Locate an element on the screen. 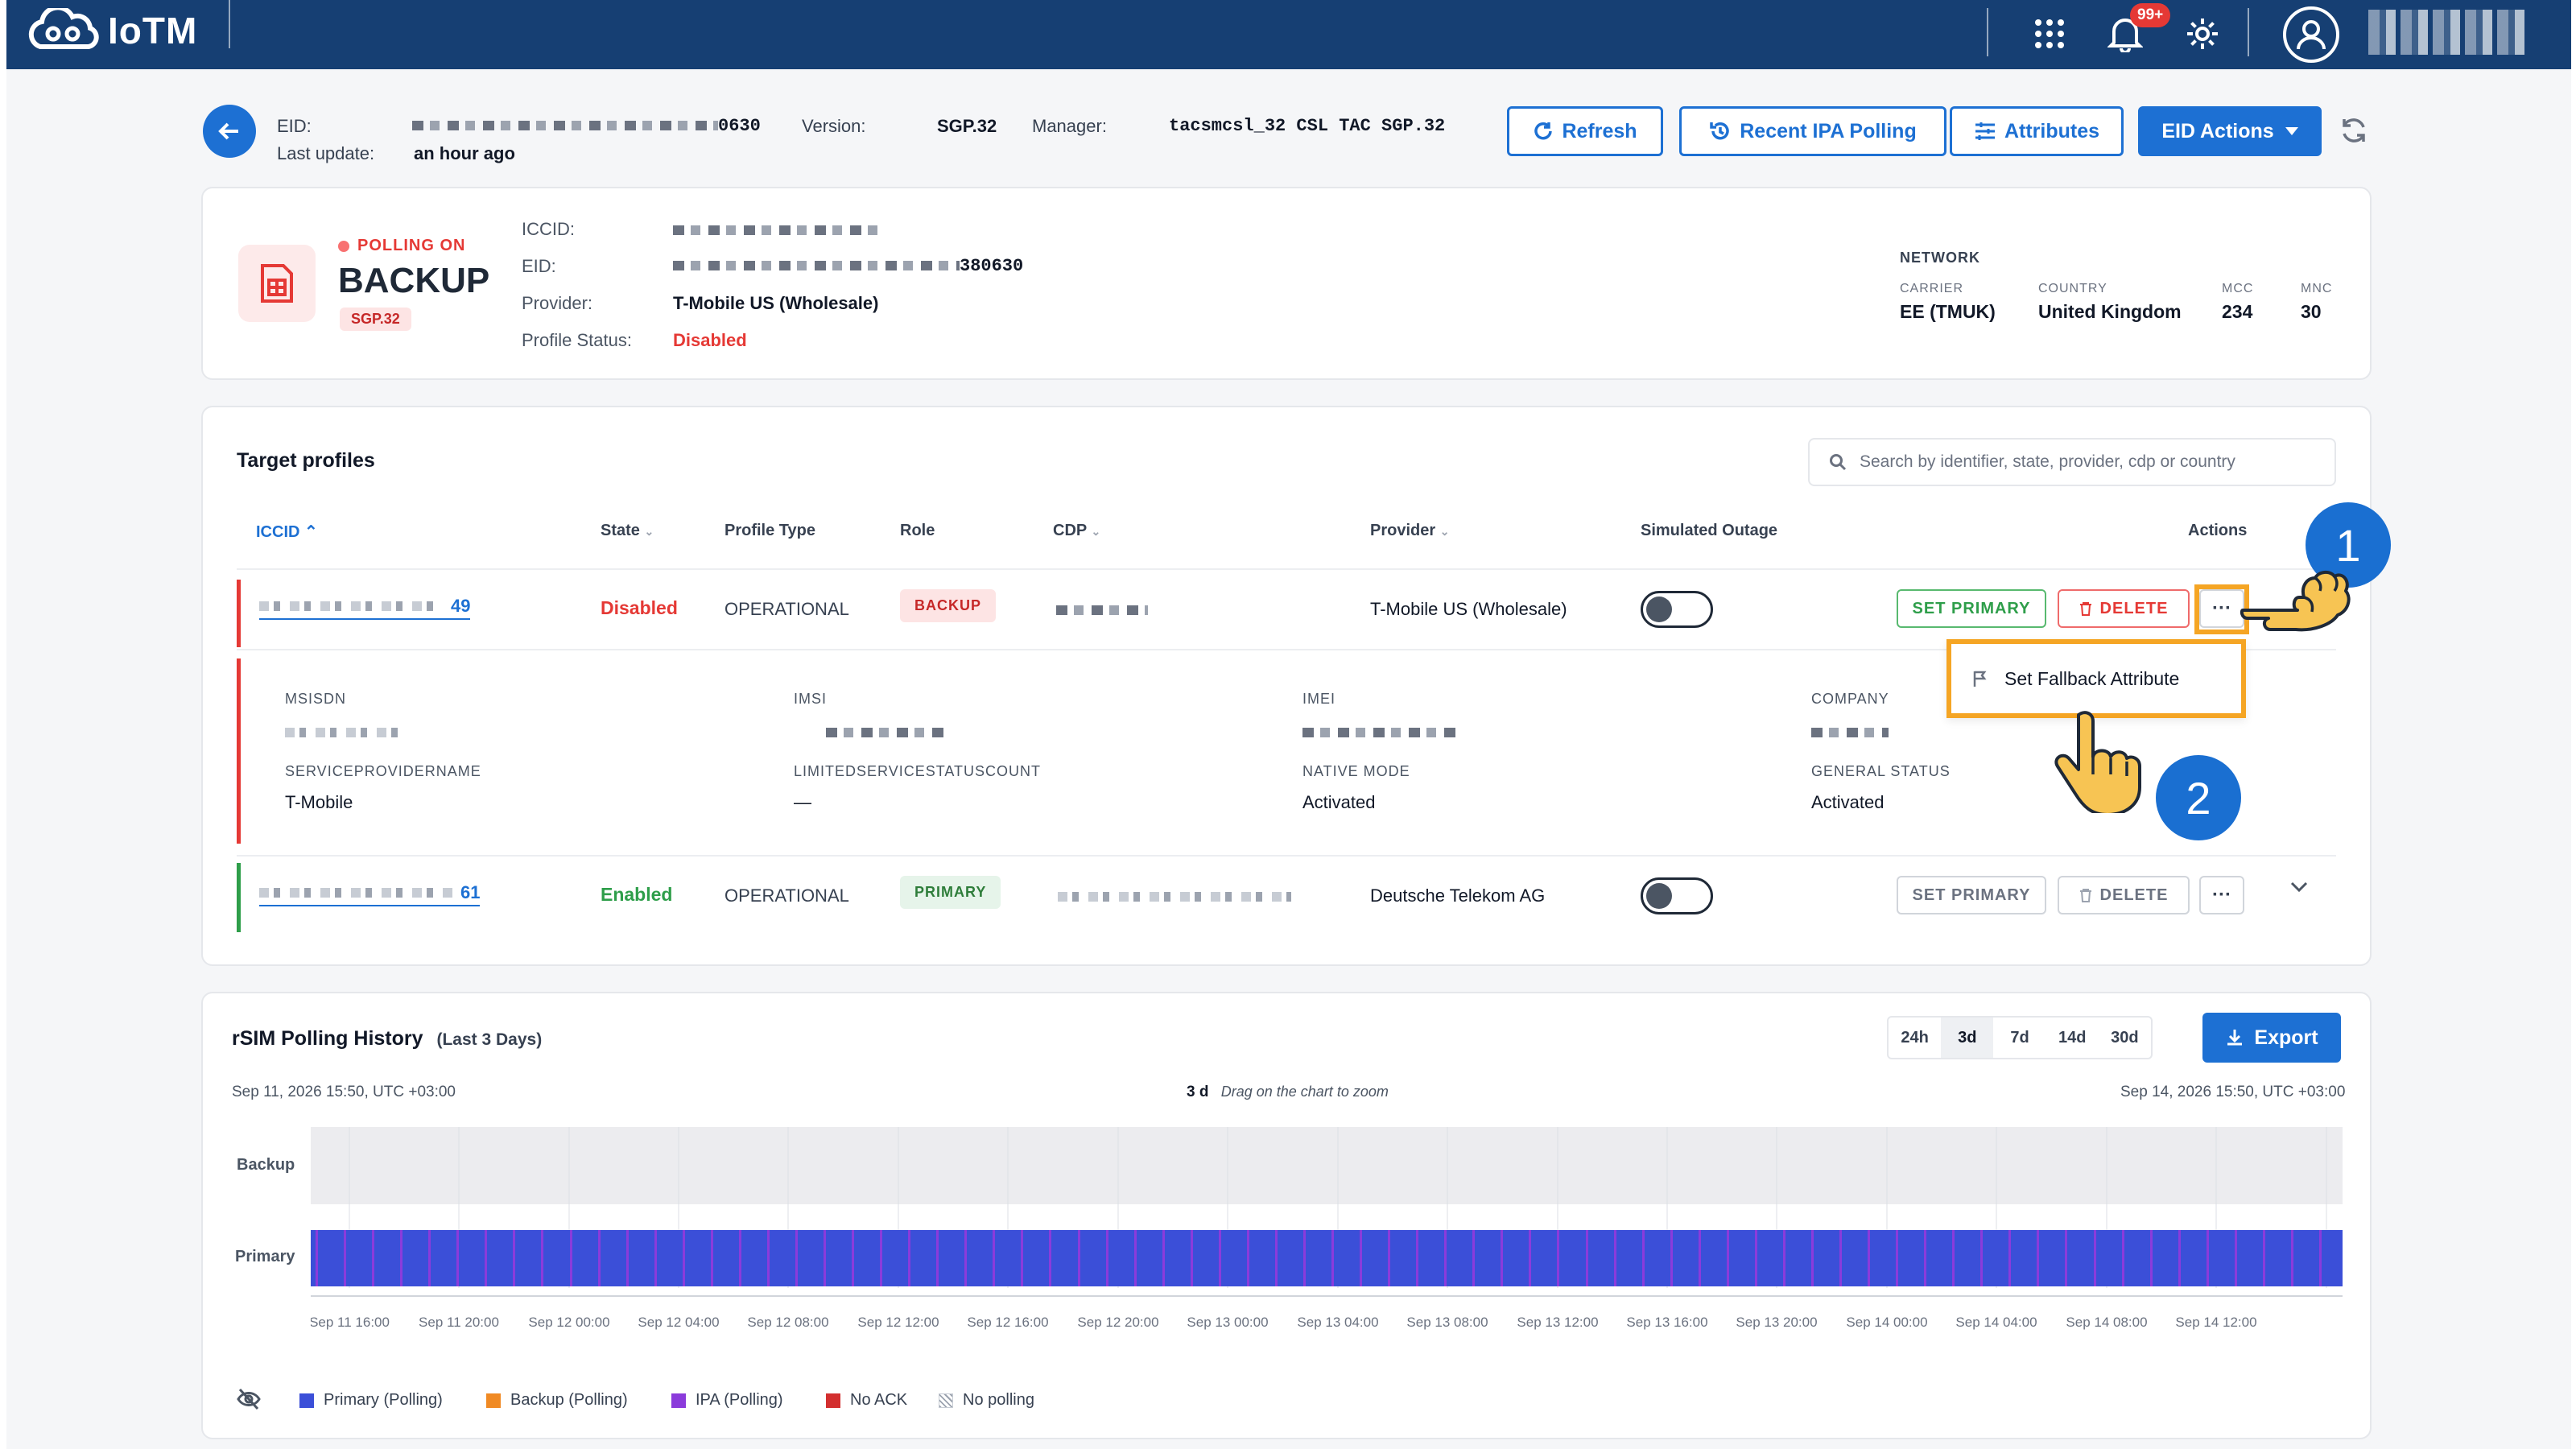 The width and height of the screenshot is (2576, 1449). user-name-masked is located at coordinates (2447, 32).